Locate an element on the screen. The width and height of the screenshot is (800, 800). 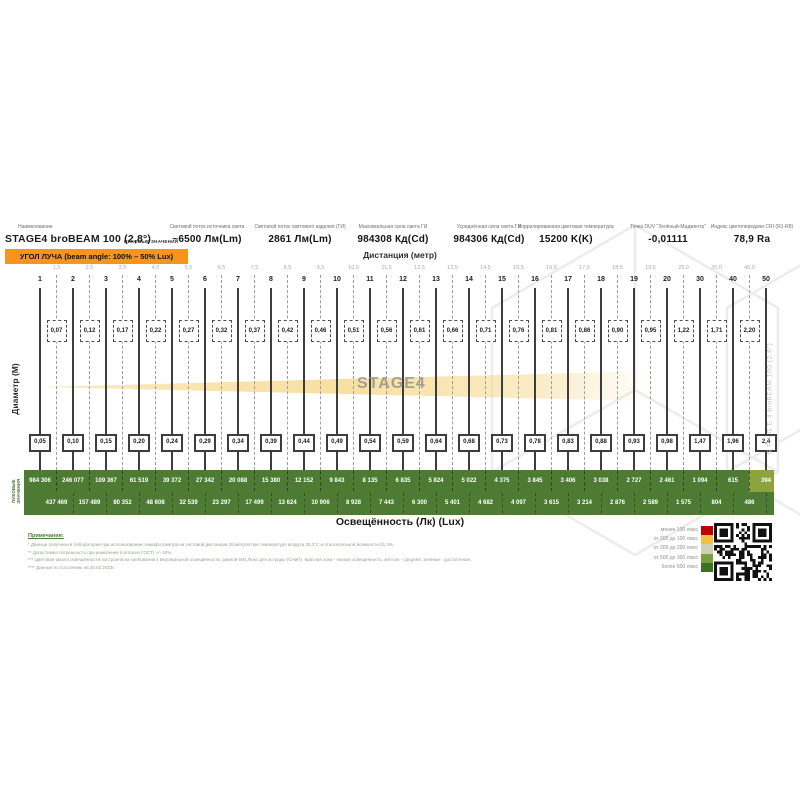
diameter-value-box-dashed: 0,61 is located at coordinates (419, 331).